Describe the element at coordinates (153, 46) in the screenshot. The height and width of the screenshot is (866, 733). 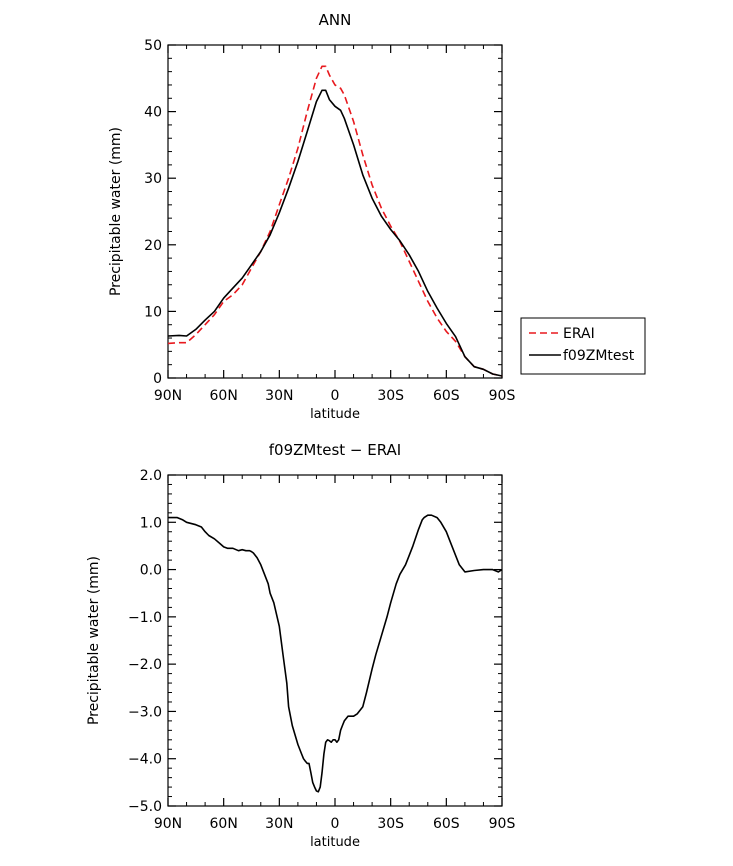
I see `y-tick-label: 50` at that location.